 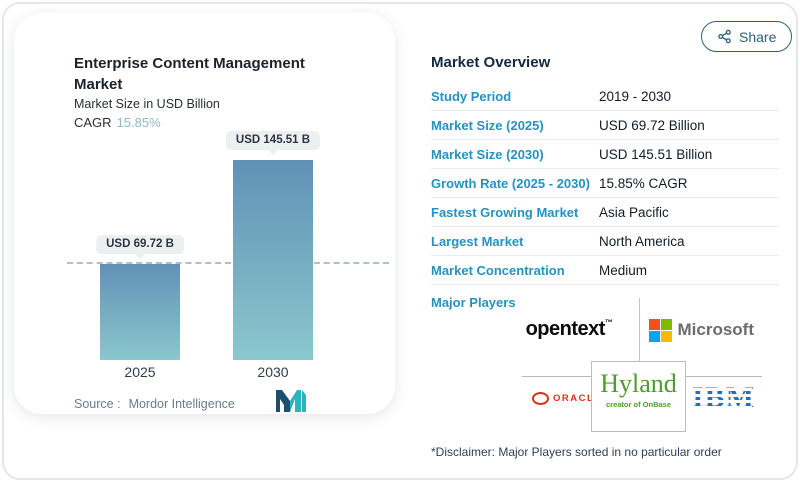 I want to click on opentext-logo: opentext™, so click(x=569, y=329).